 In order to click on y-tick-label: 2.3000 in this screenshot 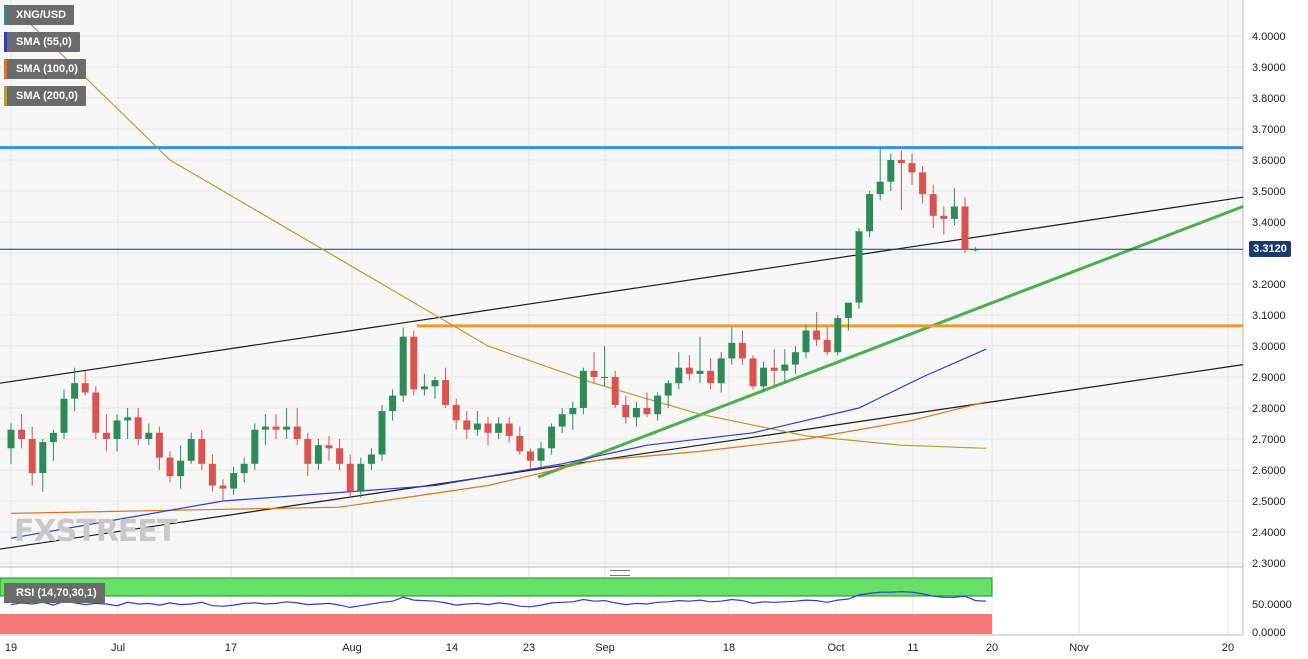, I will do `click(1269, 564)`.